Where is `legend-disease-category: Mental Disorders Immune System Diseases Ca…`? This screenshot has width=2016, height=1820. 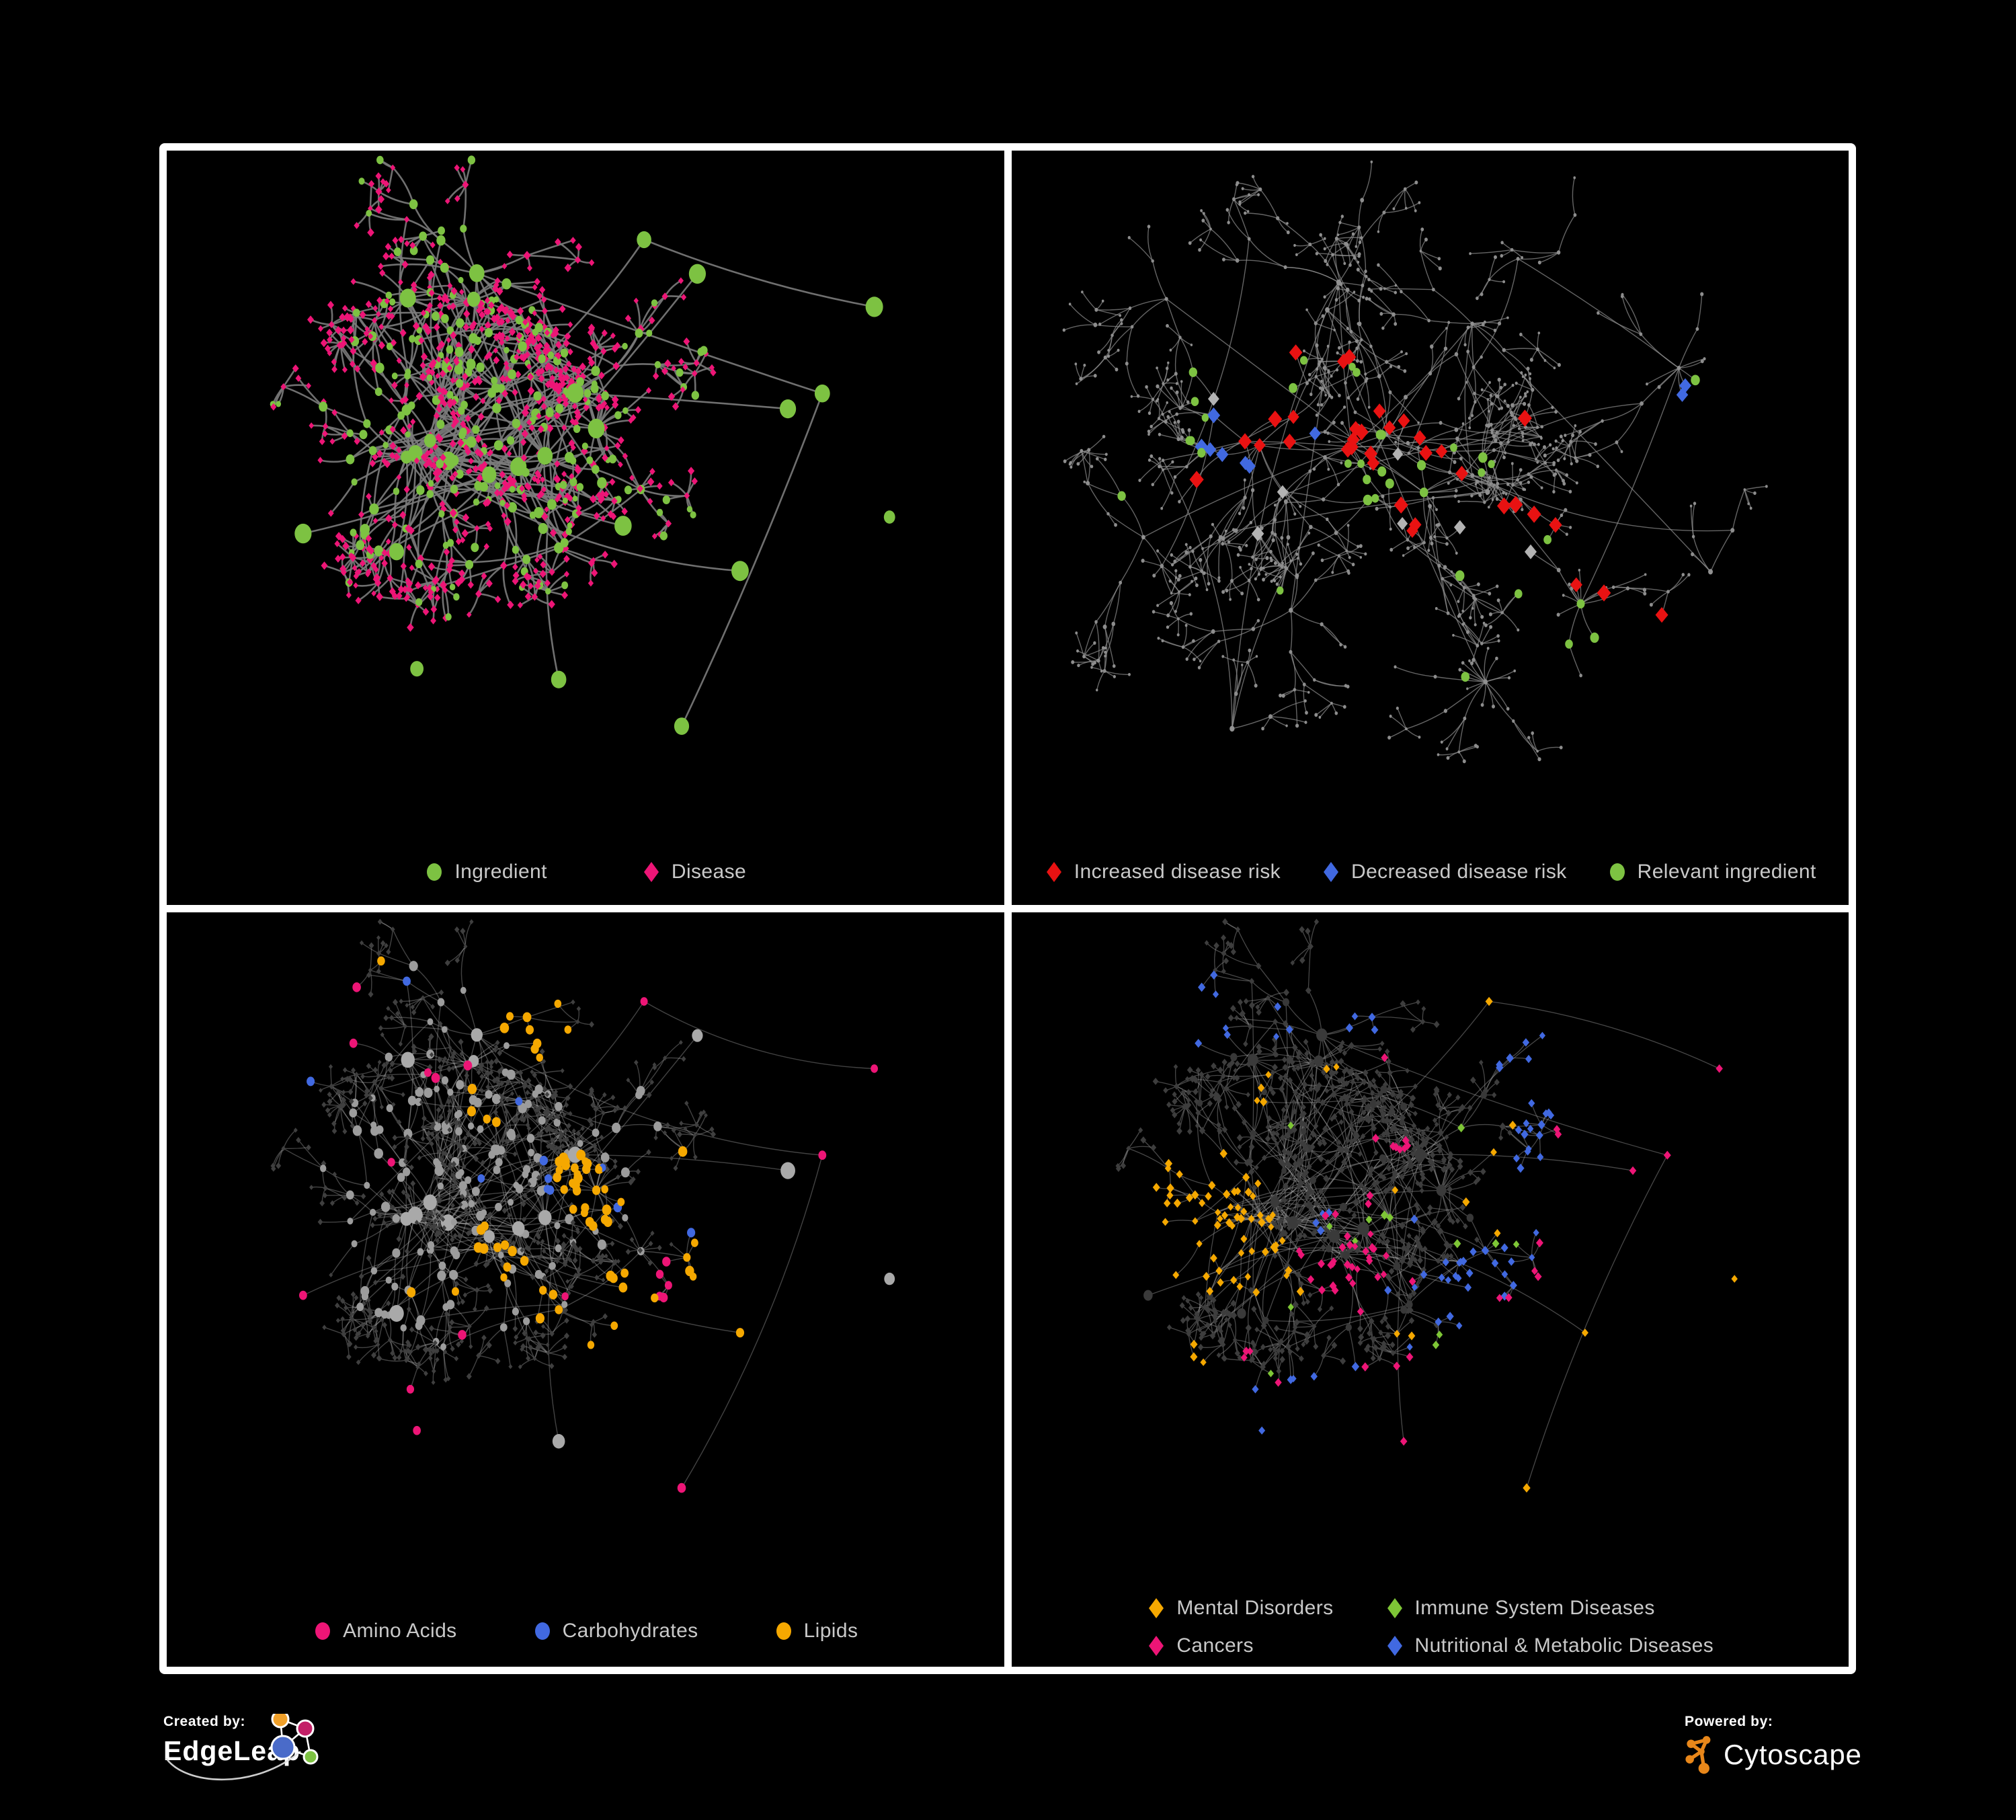
legend-disease-category: Mental Disorders Immune System Diseases Ca… is located at coordinates (1430, 1627).